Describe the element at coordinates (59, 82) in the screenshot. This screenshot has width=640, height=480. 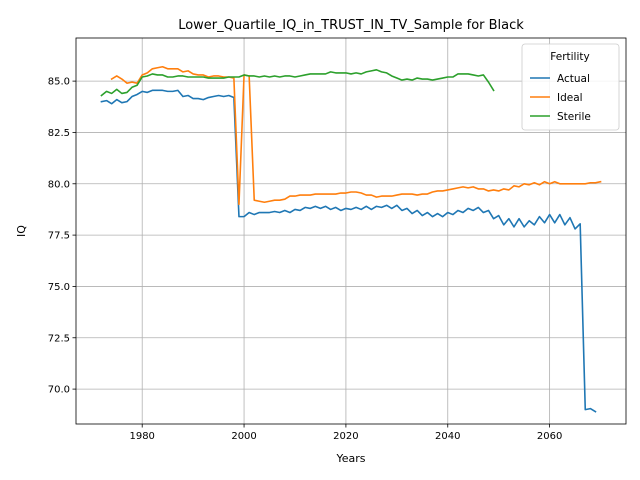
I see `y-tick-label: 85.0` at that location.